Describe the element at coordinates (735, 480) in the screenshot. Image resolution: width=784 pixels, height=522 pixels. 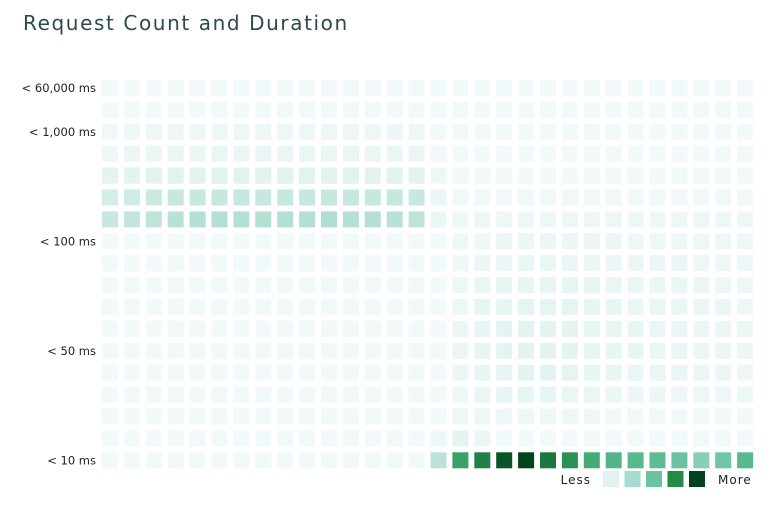
I see `legend-more-label: More` at that location.